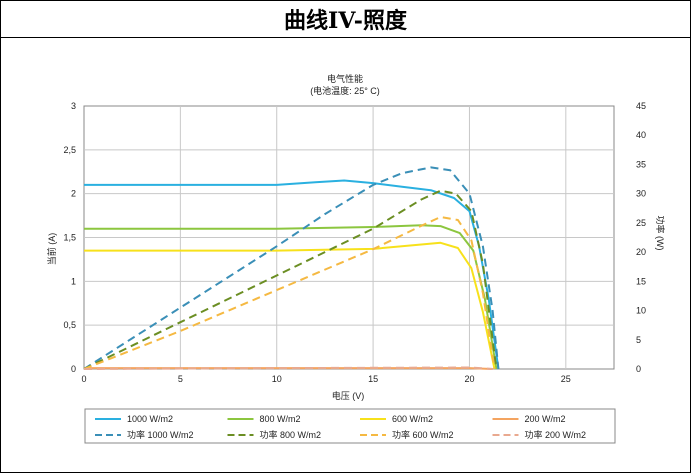 The height and width of the screenshot is (473, 691). I want to click on y2-axis-label: 功率 (W), so click(660, 233).